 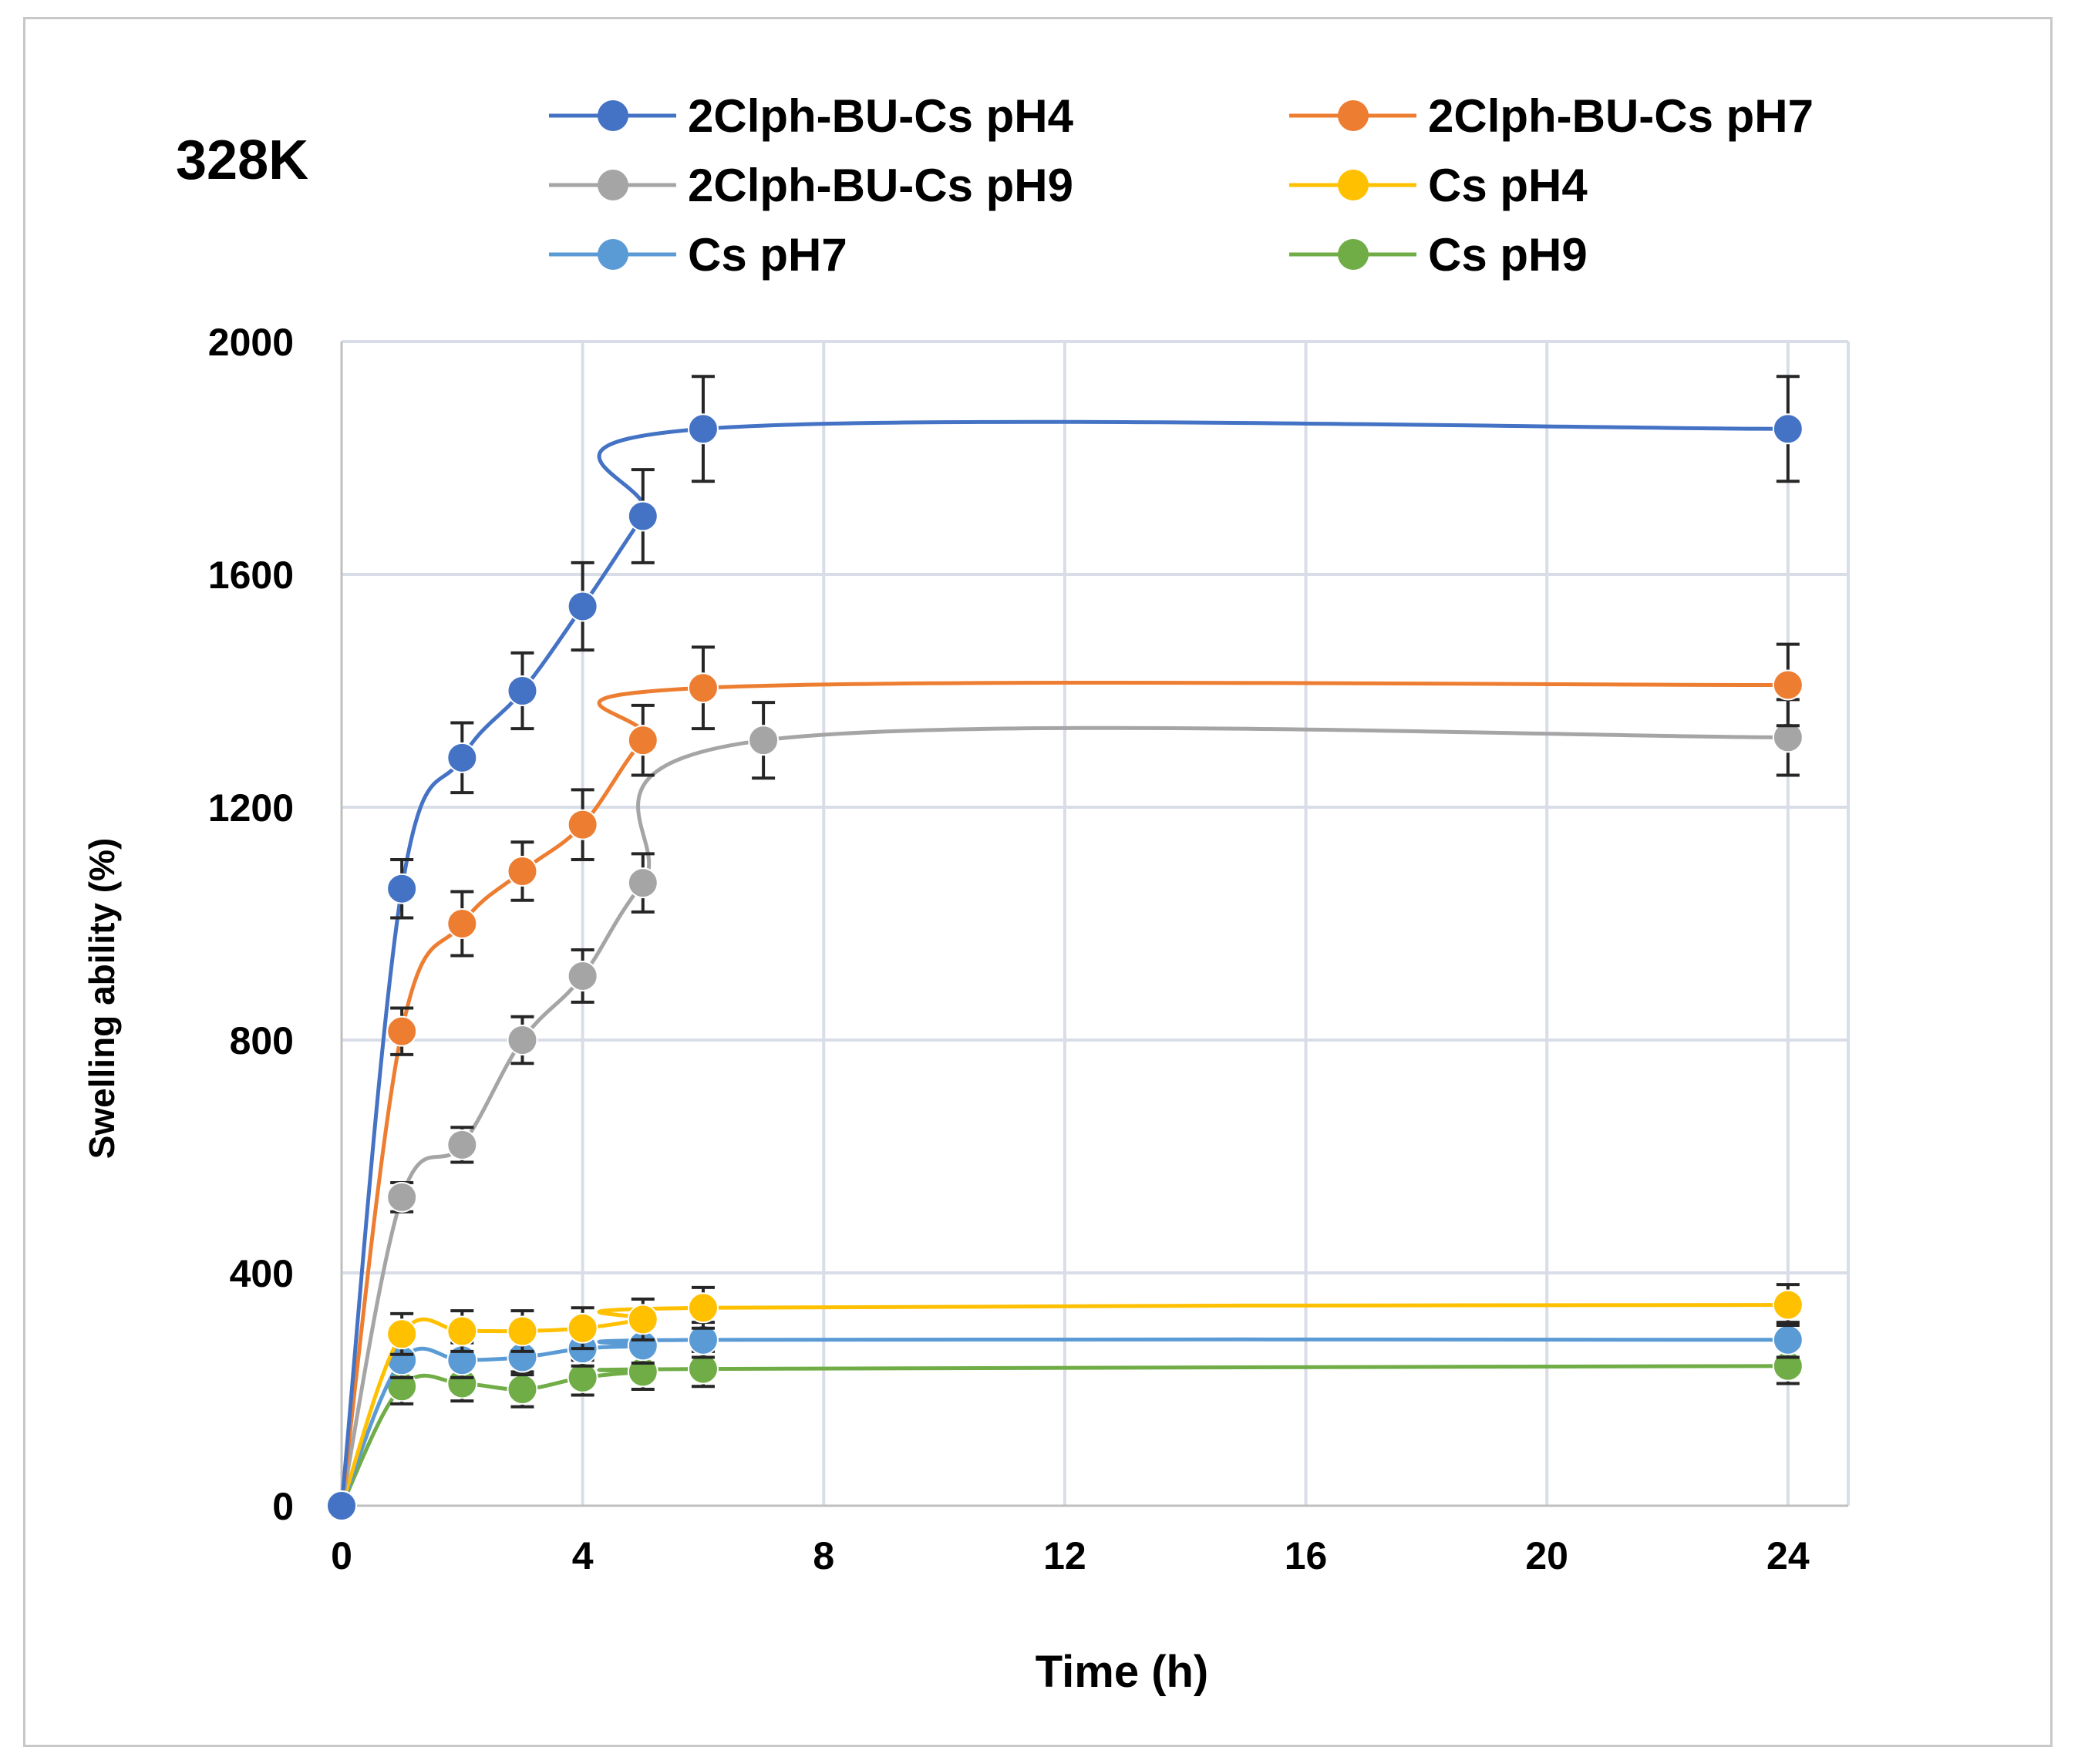 What do you see at coordinates (1508, 255) in the screenshot?
I see `legend-label: Cs pH9` at bounding box center [1508, 255].